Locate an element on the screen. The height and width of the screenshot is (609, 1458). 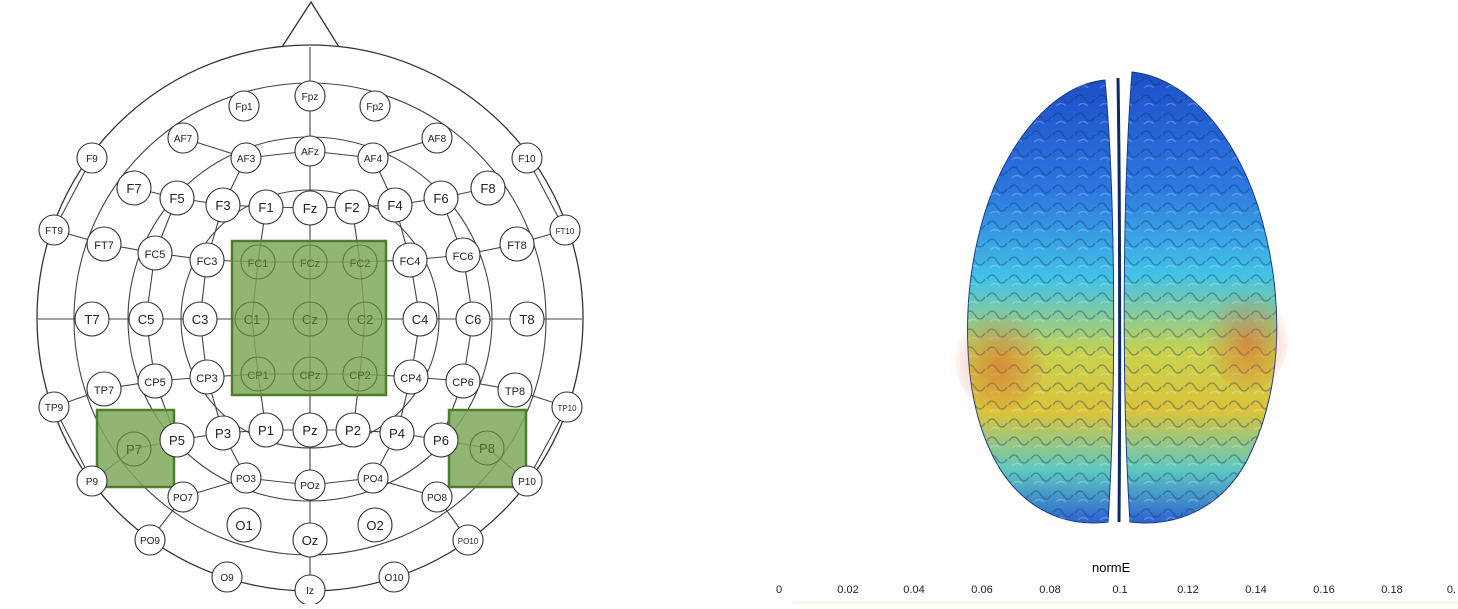
electrode-label: P10 is located at coordinates (527, 482).